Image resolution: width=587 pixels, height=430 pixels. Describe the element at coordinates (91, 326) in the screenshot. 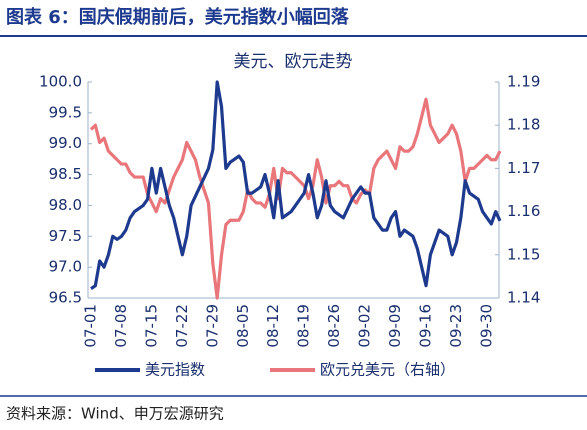

I see `x-tick-label: 07-01` at that location.